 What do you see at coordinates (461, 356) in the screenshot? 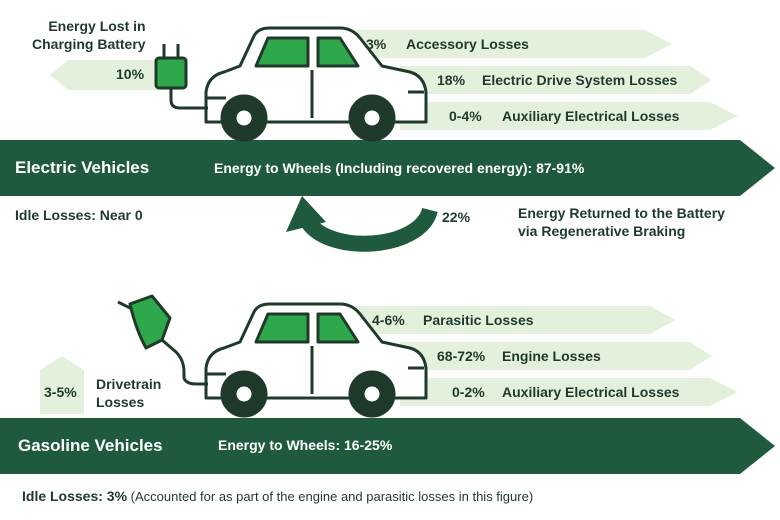
I see `gas-engine-pct: 68-72%` at bounding box center [461, 356].